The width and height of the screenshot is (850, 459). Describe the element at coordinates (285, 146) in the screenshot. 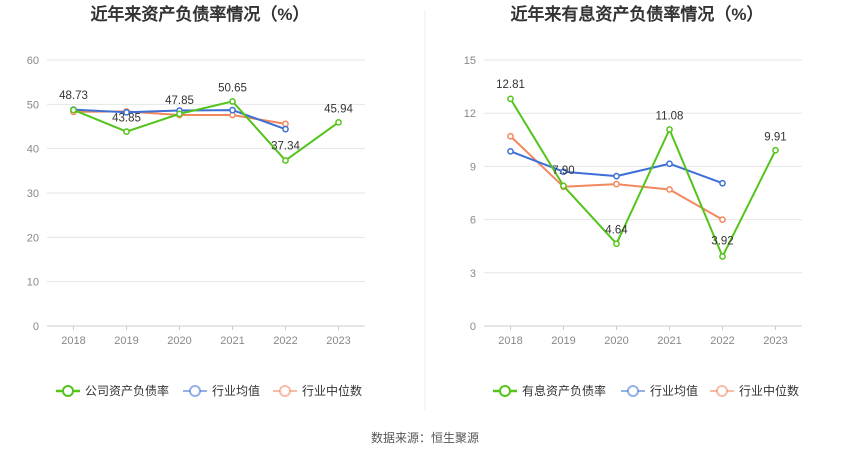

I see `data-label: 37.34` at that location.